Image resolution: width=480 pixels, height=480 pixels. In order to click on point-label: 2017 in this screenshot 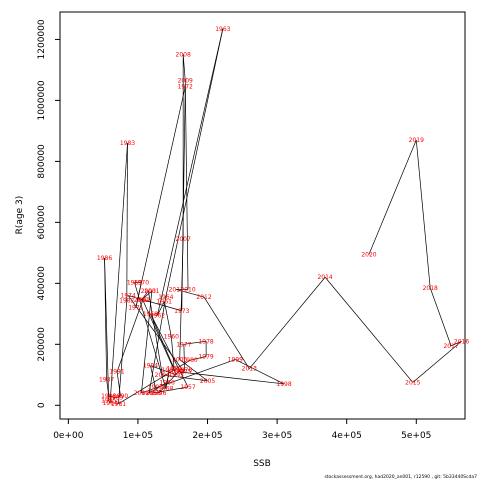, I will do `click(450, 346)`.